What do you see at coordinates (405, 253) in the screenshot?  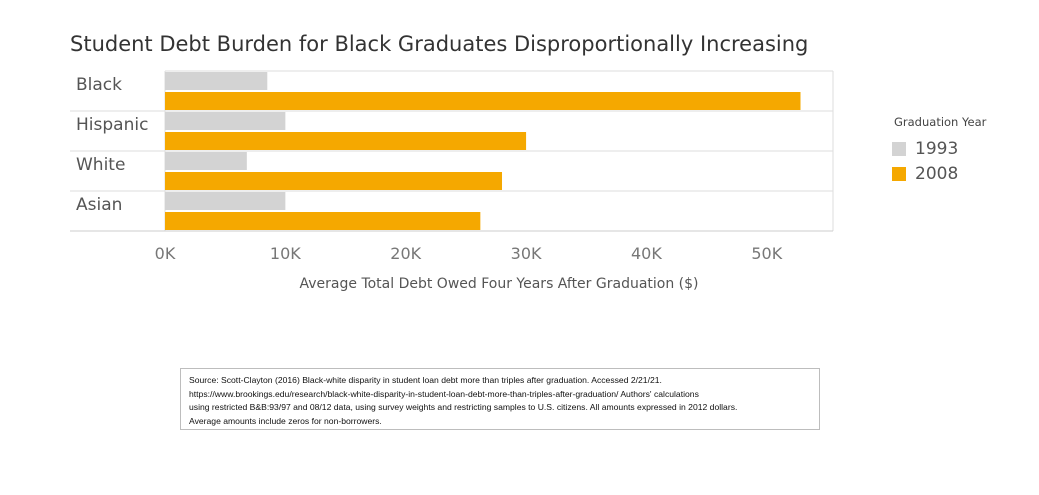 I see `x-tick-label: 20K` at bounding box center [405, 253].